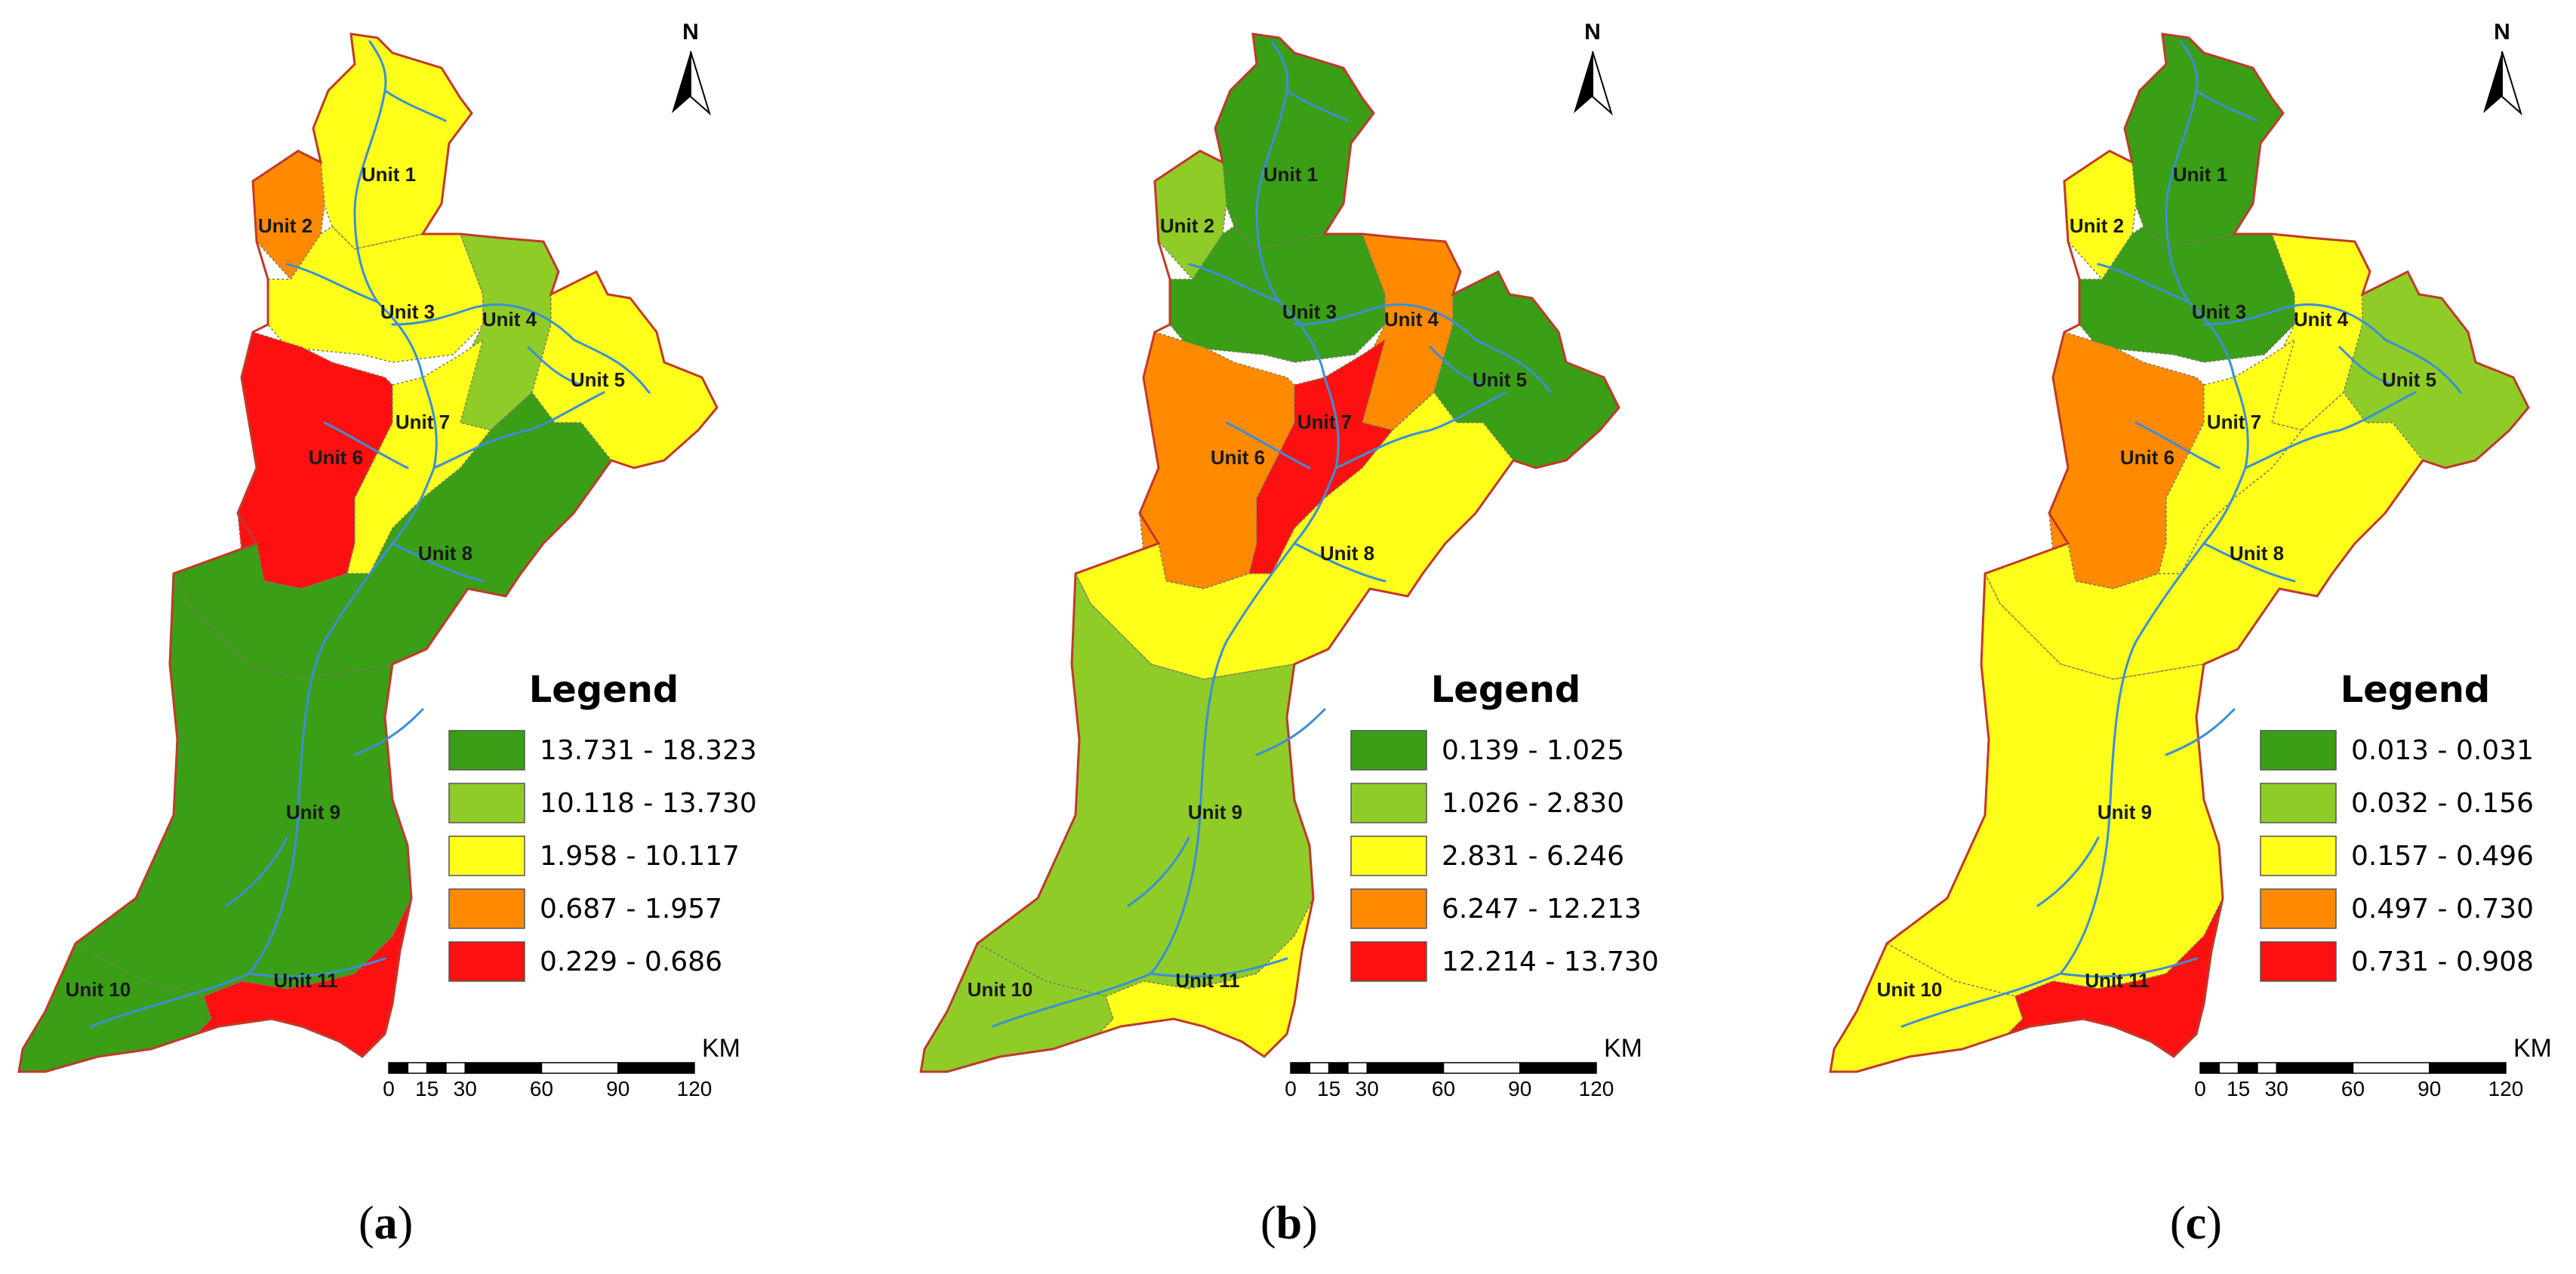 The height and width of the screenshot is (1274, 2576). What do you see at coordinates (407, 312) in the screenshot?
I see `unit-label-3: Unit 3` at bounding box center [407, 312].